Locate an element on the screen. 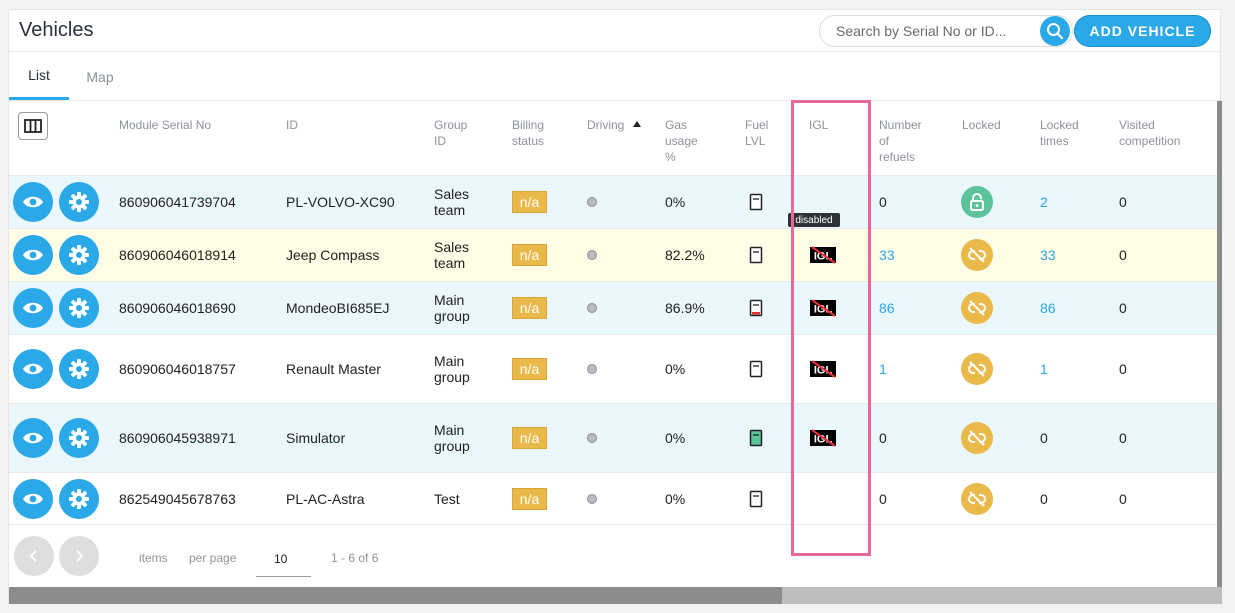  col-header-serial: Module Serial No is located at coordinates (165, 125).